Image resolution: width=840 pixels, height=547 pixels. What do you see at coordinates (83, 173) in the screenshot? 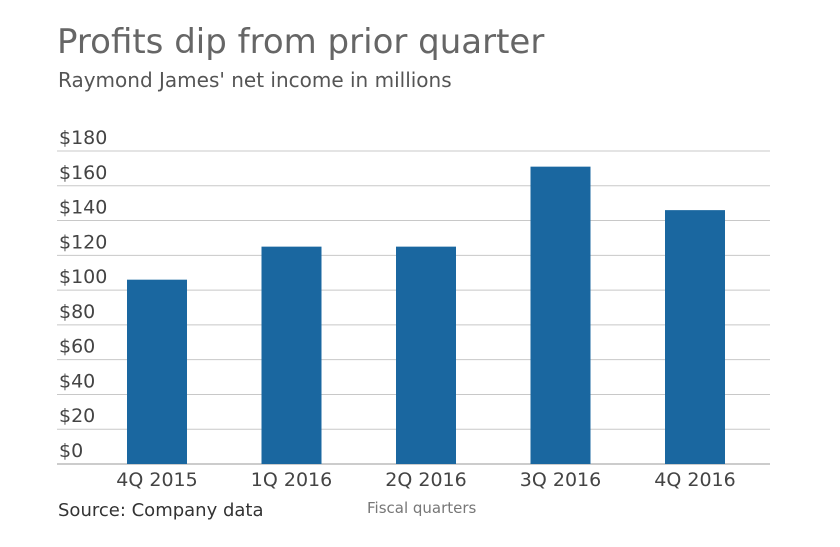
I see `y-tick-label: $160` at bounding box center [83, 173].